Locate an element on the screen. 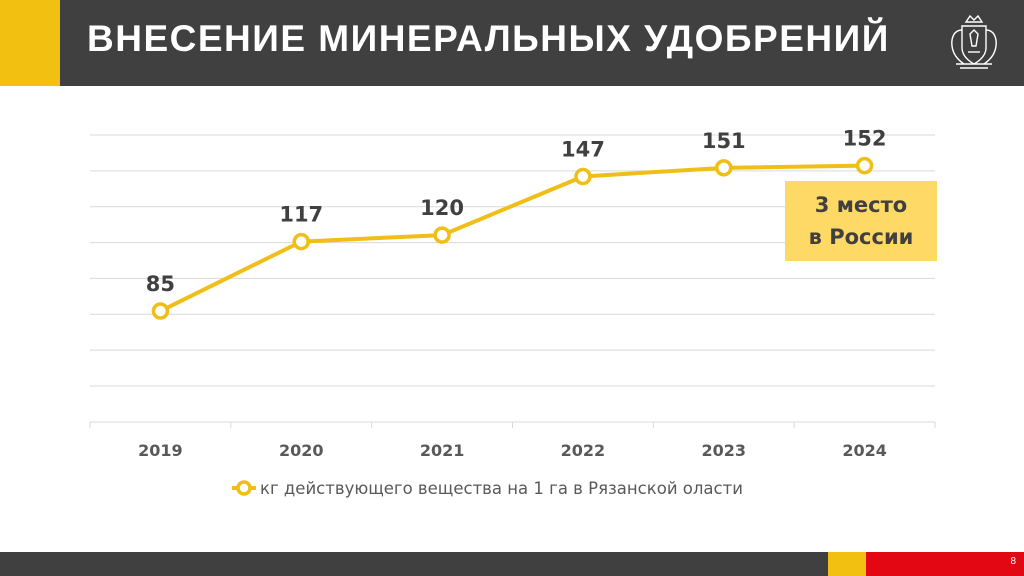 The height and width of the screenshot is (576, 1024). rank-callout: 3 место в России is located at coordinates (861, 221).